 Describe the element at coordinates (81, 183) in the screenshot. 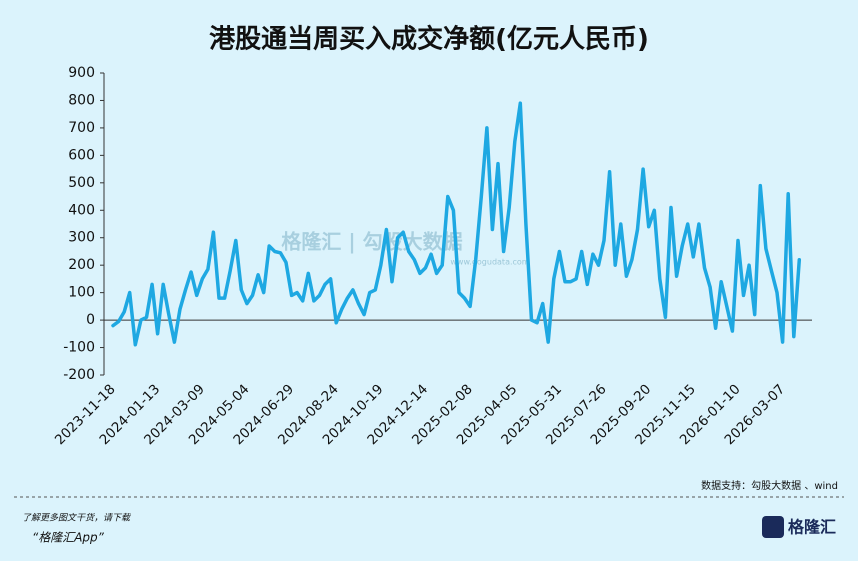

I see `y-tick-label: 500` at that location.